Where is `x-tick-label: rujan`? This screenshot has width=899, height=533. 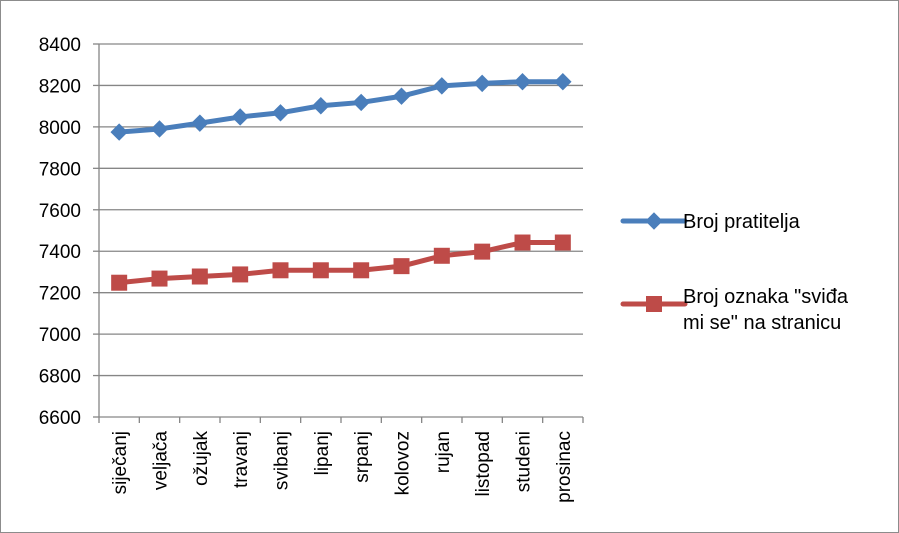
x-tick-label: rujan is located at coordinates (443, 452).